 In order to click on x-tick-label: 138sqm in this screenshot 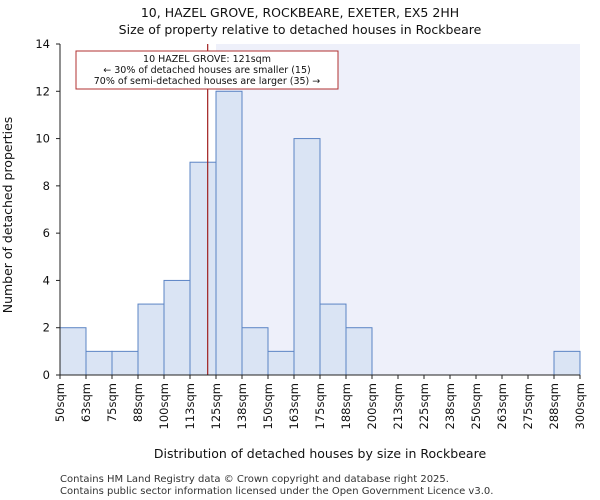, I will do `click(242, 406)`.